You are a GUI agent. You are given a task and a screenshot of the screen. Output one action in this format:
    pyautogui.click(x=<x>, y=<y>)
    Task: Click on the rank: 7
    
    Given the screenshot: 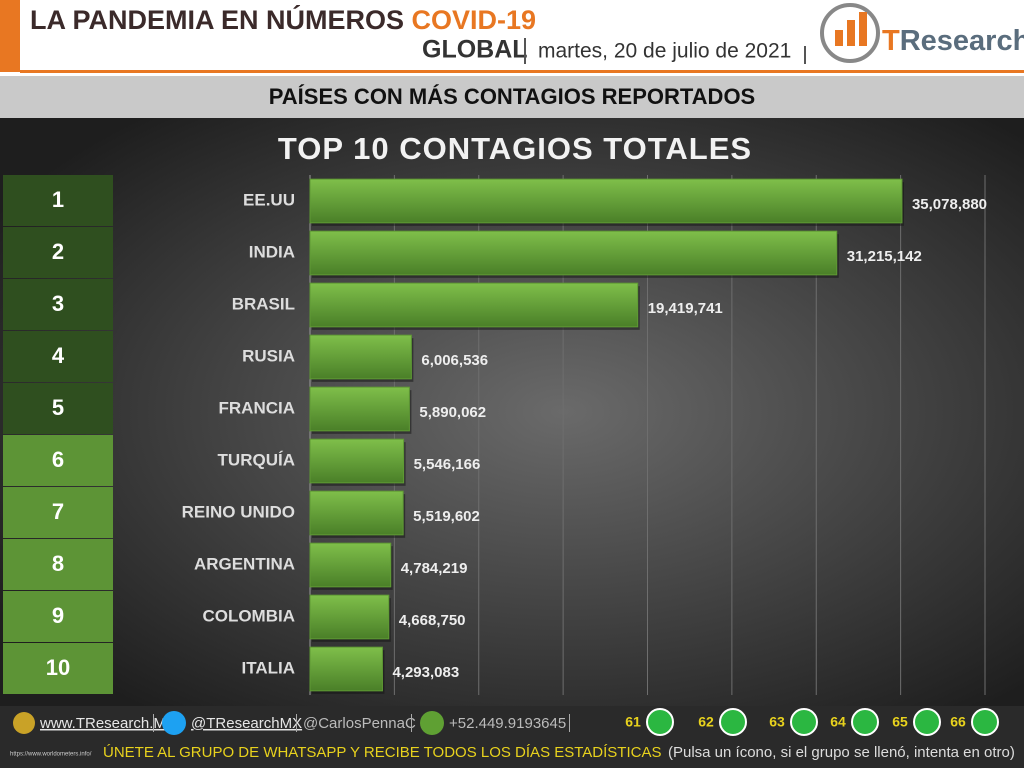 What is the action you would take?
    pyautogui.click(x=58, y=511)
    